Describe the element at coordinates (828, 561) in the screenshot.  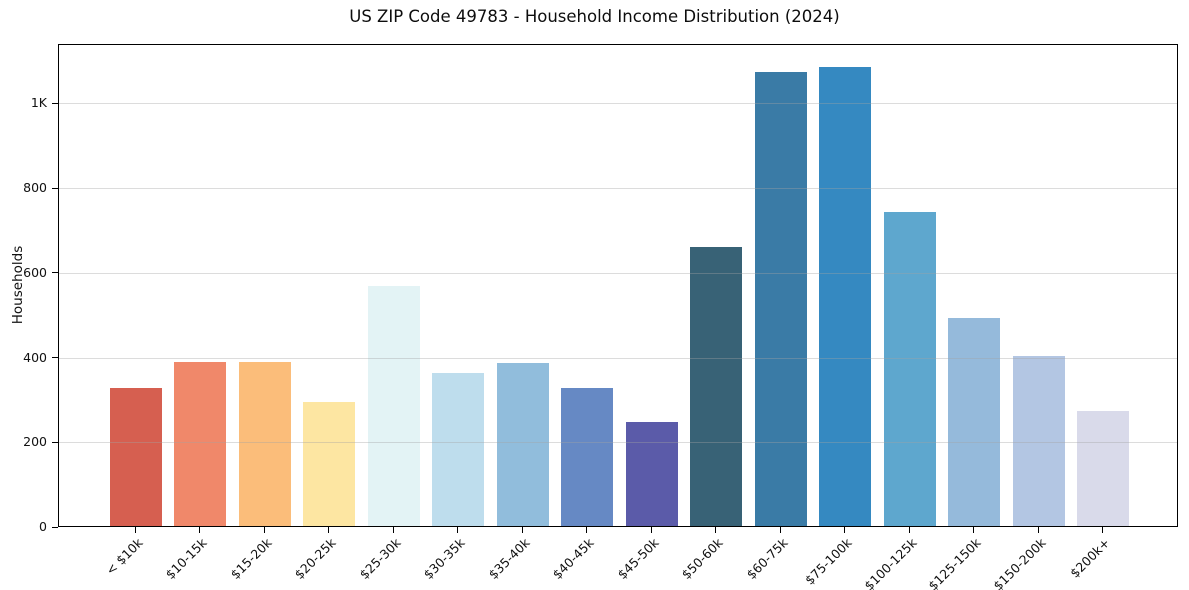
I see `x-tick-label-text: $75-100k` at that location.